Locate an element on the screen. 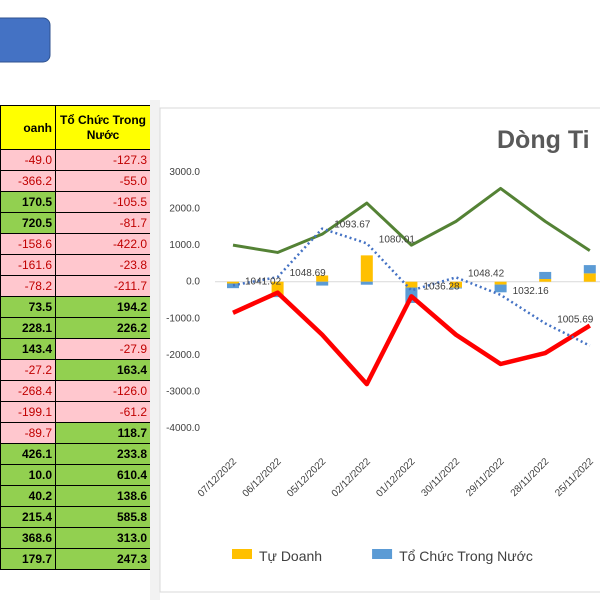  table-cell: -161.6 is located at coordinates (28, 265).